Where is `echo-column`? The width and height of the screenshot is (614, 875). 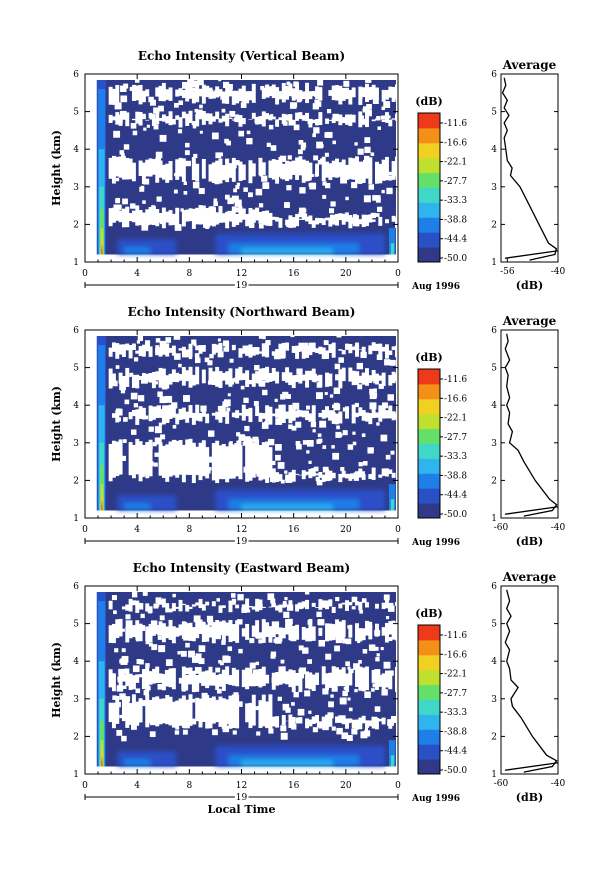 echo-column is located at coordinates (246, 678).